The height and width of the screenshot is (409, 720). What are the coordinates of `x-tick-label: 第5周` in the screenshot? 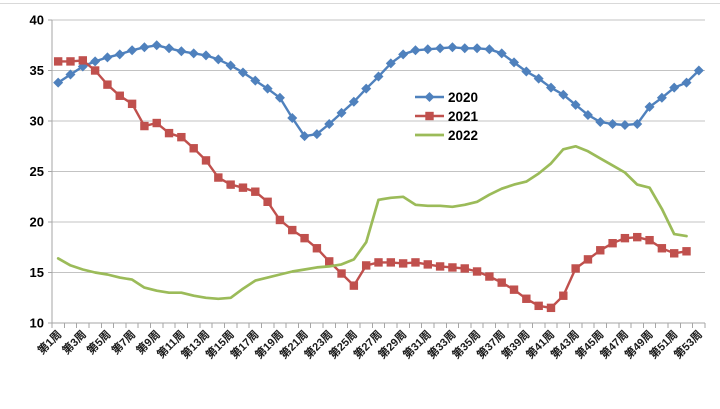 It's located at (99, 342).